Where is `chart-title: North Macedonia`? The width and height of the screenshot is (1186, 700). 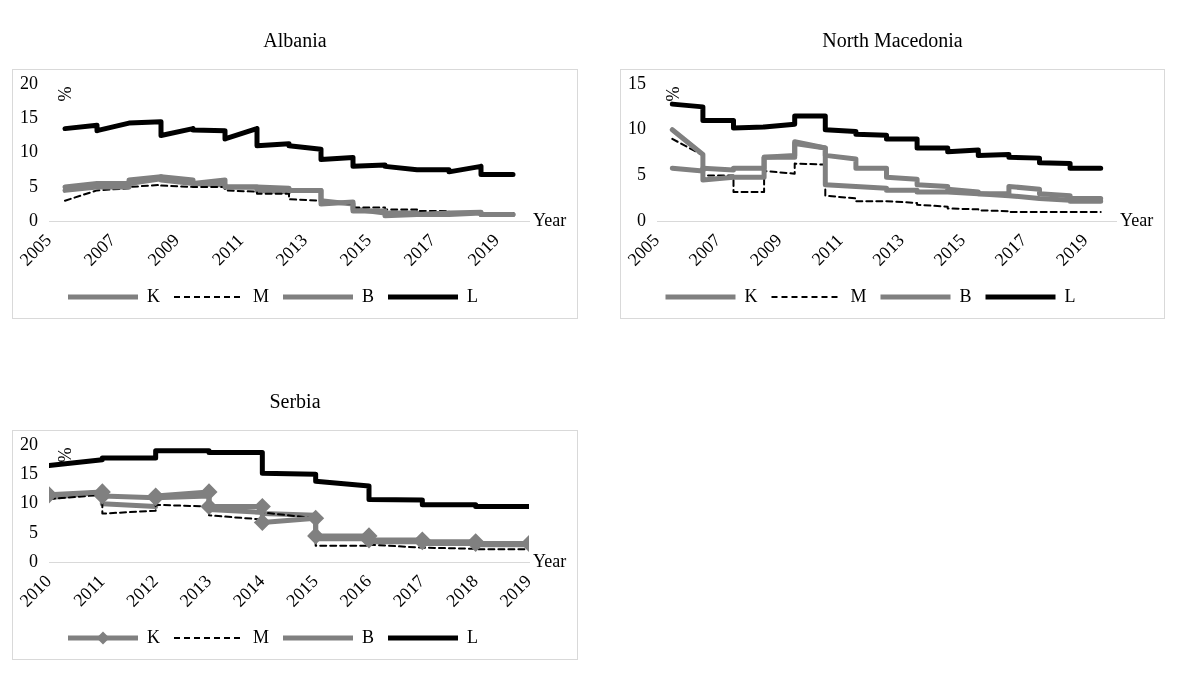
chart-title: North Macedonia is located at coordinates (892, 40).